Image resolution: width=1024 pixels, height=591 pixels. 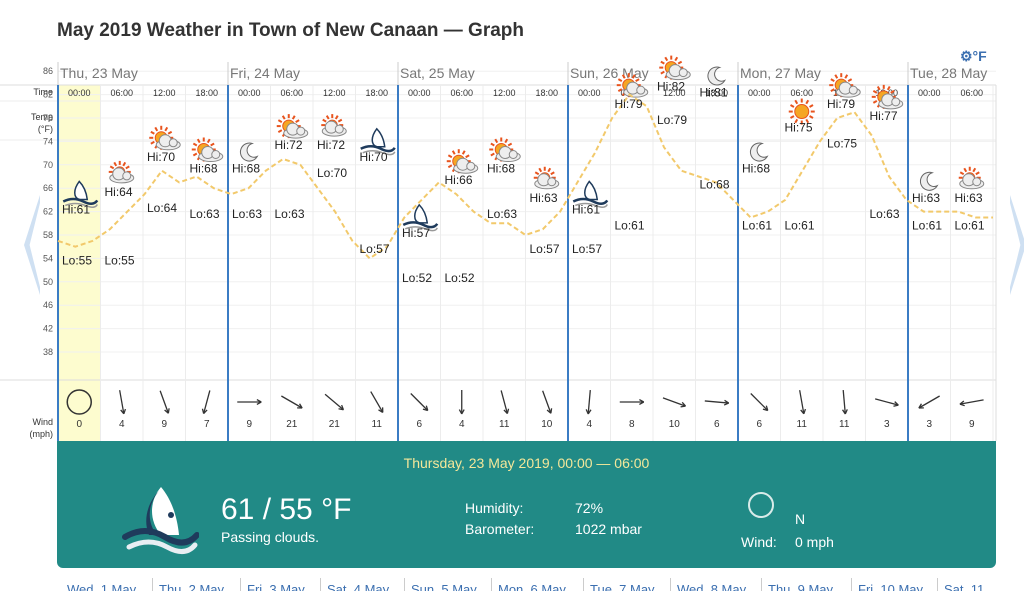 I want to click on day-label: Sat, 25 May, so click(x=437, y=73).